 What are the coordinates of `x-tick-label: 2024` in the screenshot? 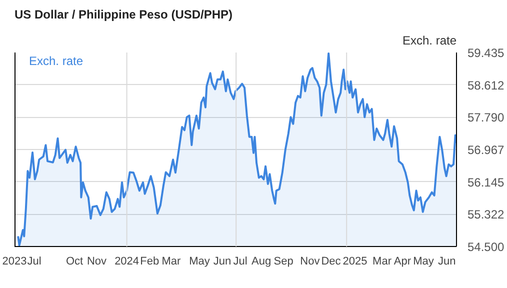 It's located at (127, 262).